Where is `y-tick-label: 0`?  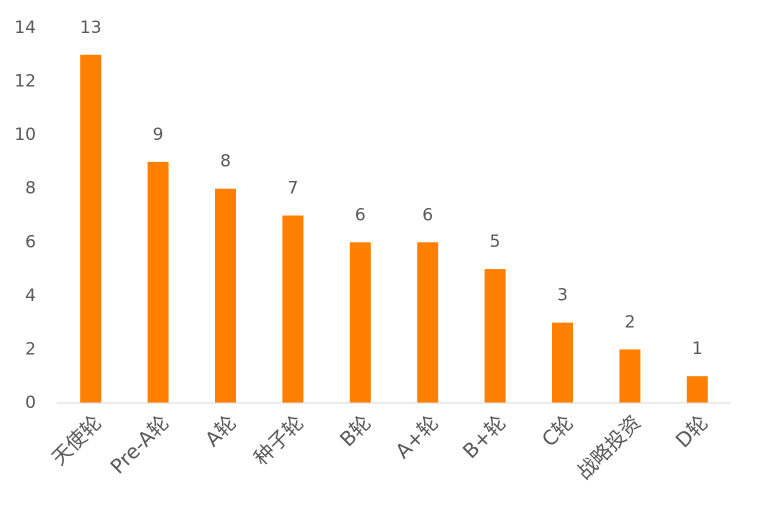 y-tick-label: 0 is located at coordinates (30, 403).